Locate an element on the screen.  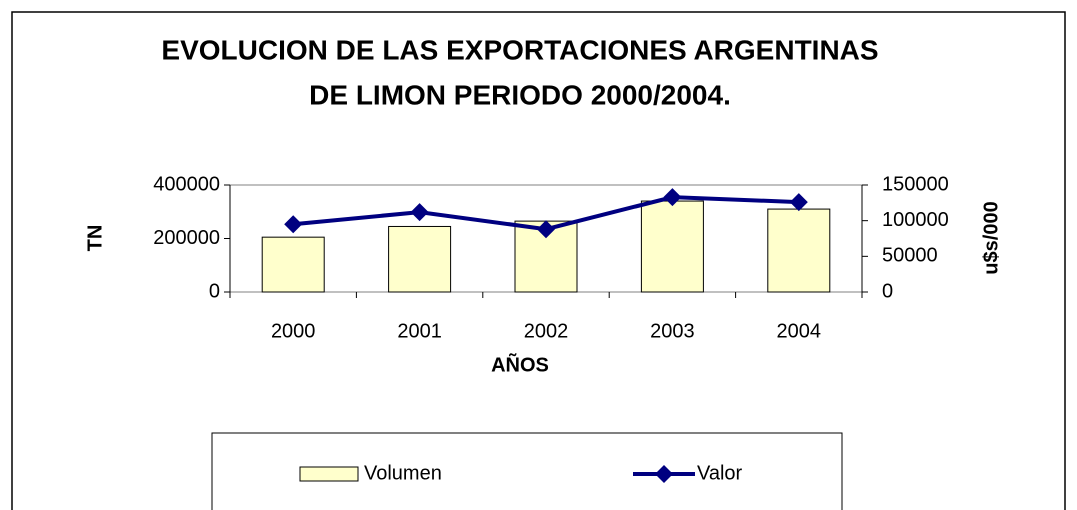
y2-tick-label: 150000 is located at coordinates (915, 184).